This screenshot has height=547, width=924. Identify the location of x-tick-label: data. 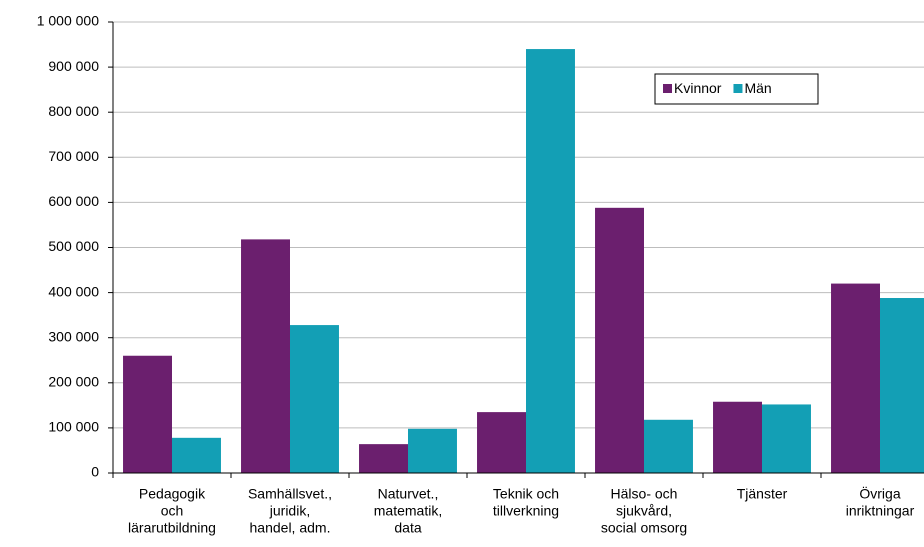
(407, 528).